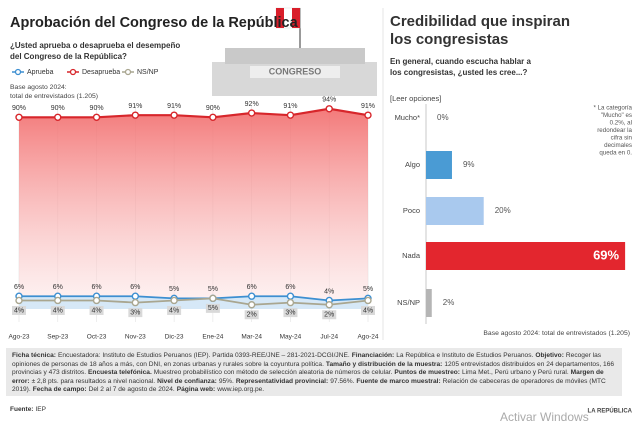 This screenshot has height=424, width=640. I want to click on data-label: 0%, so click(443, 117).